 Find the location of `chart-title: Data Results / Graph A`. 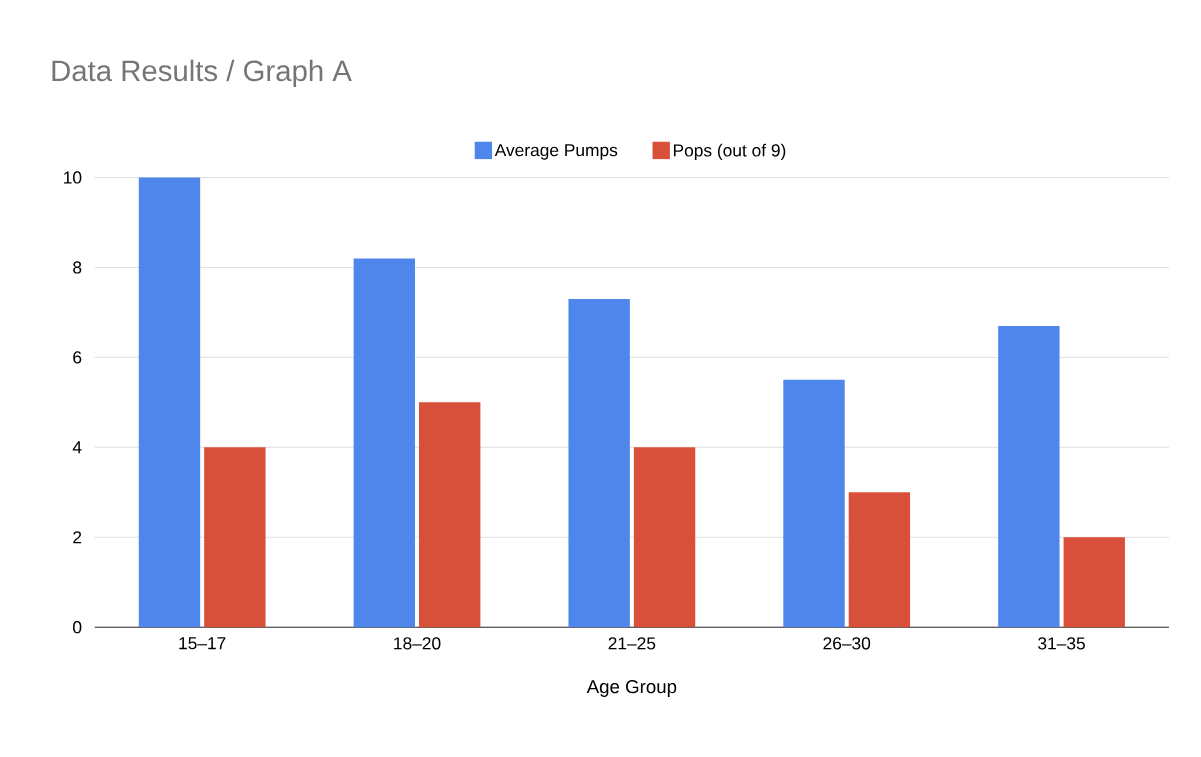

chart-title: Data Results / Graph A is located at coordinates (202, 73).